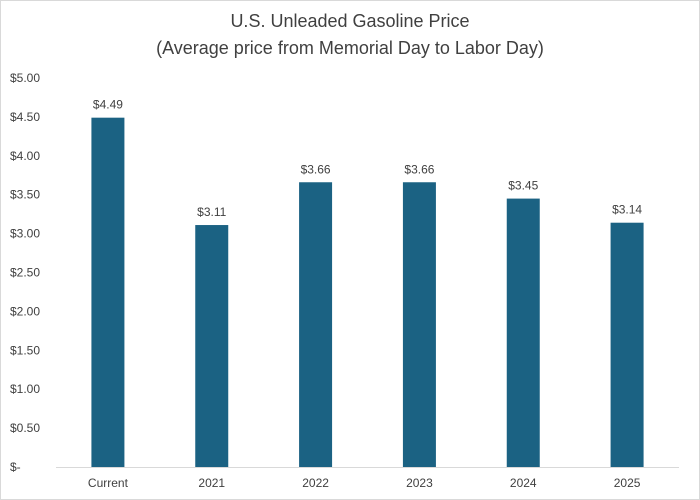  What do you see at coordinates (211, 212) in the screenshot?
I see `data-label: $3.11` at bounding box center [211, 212].